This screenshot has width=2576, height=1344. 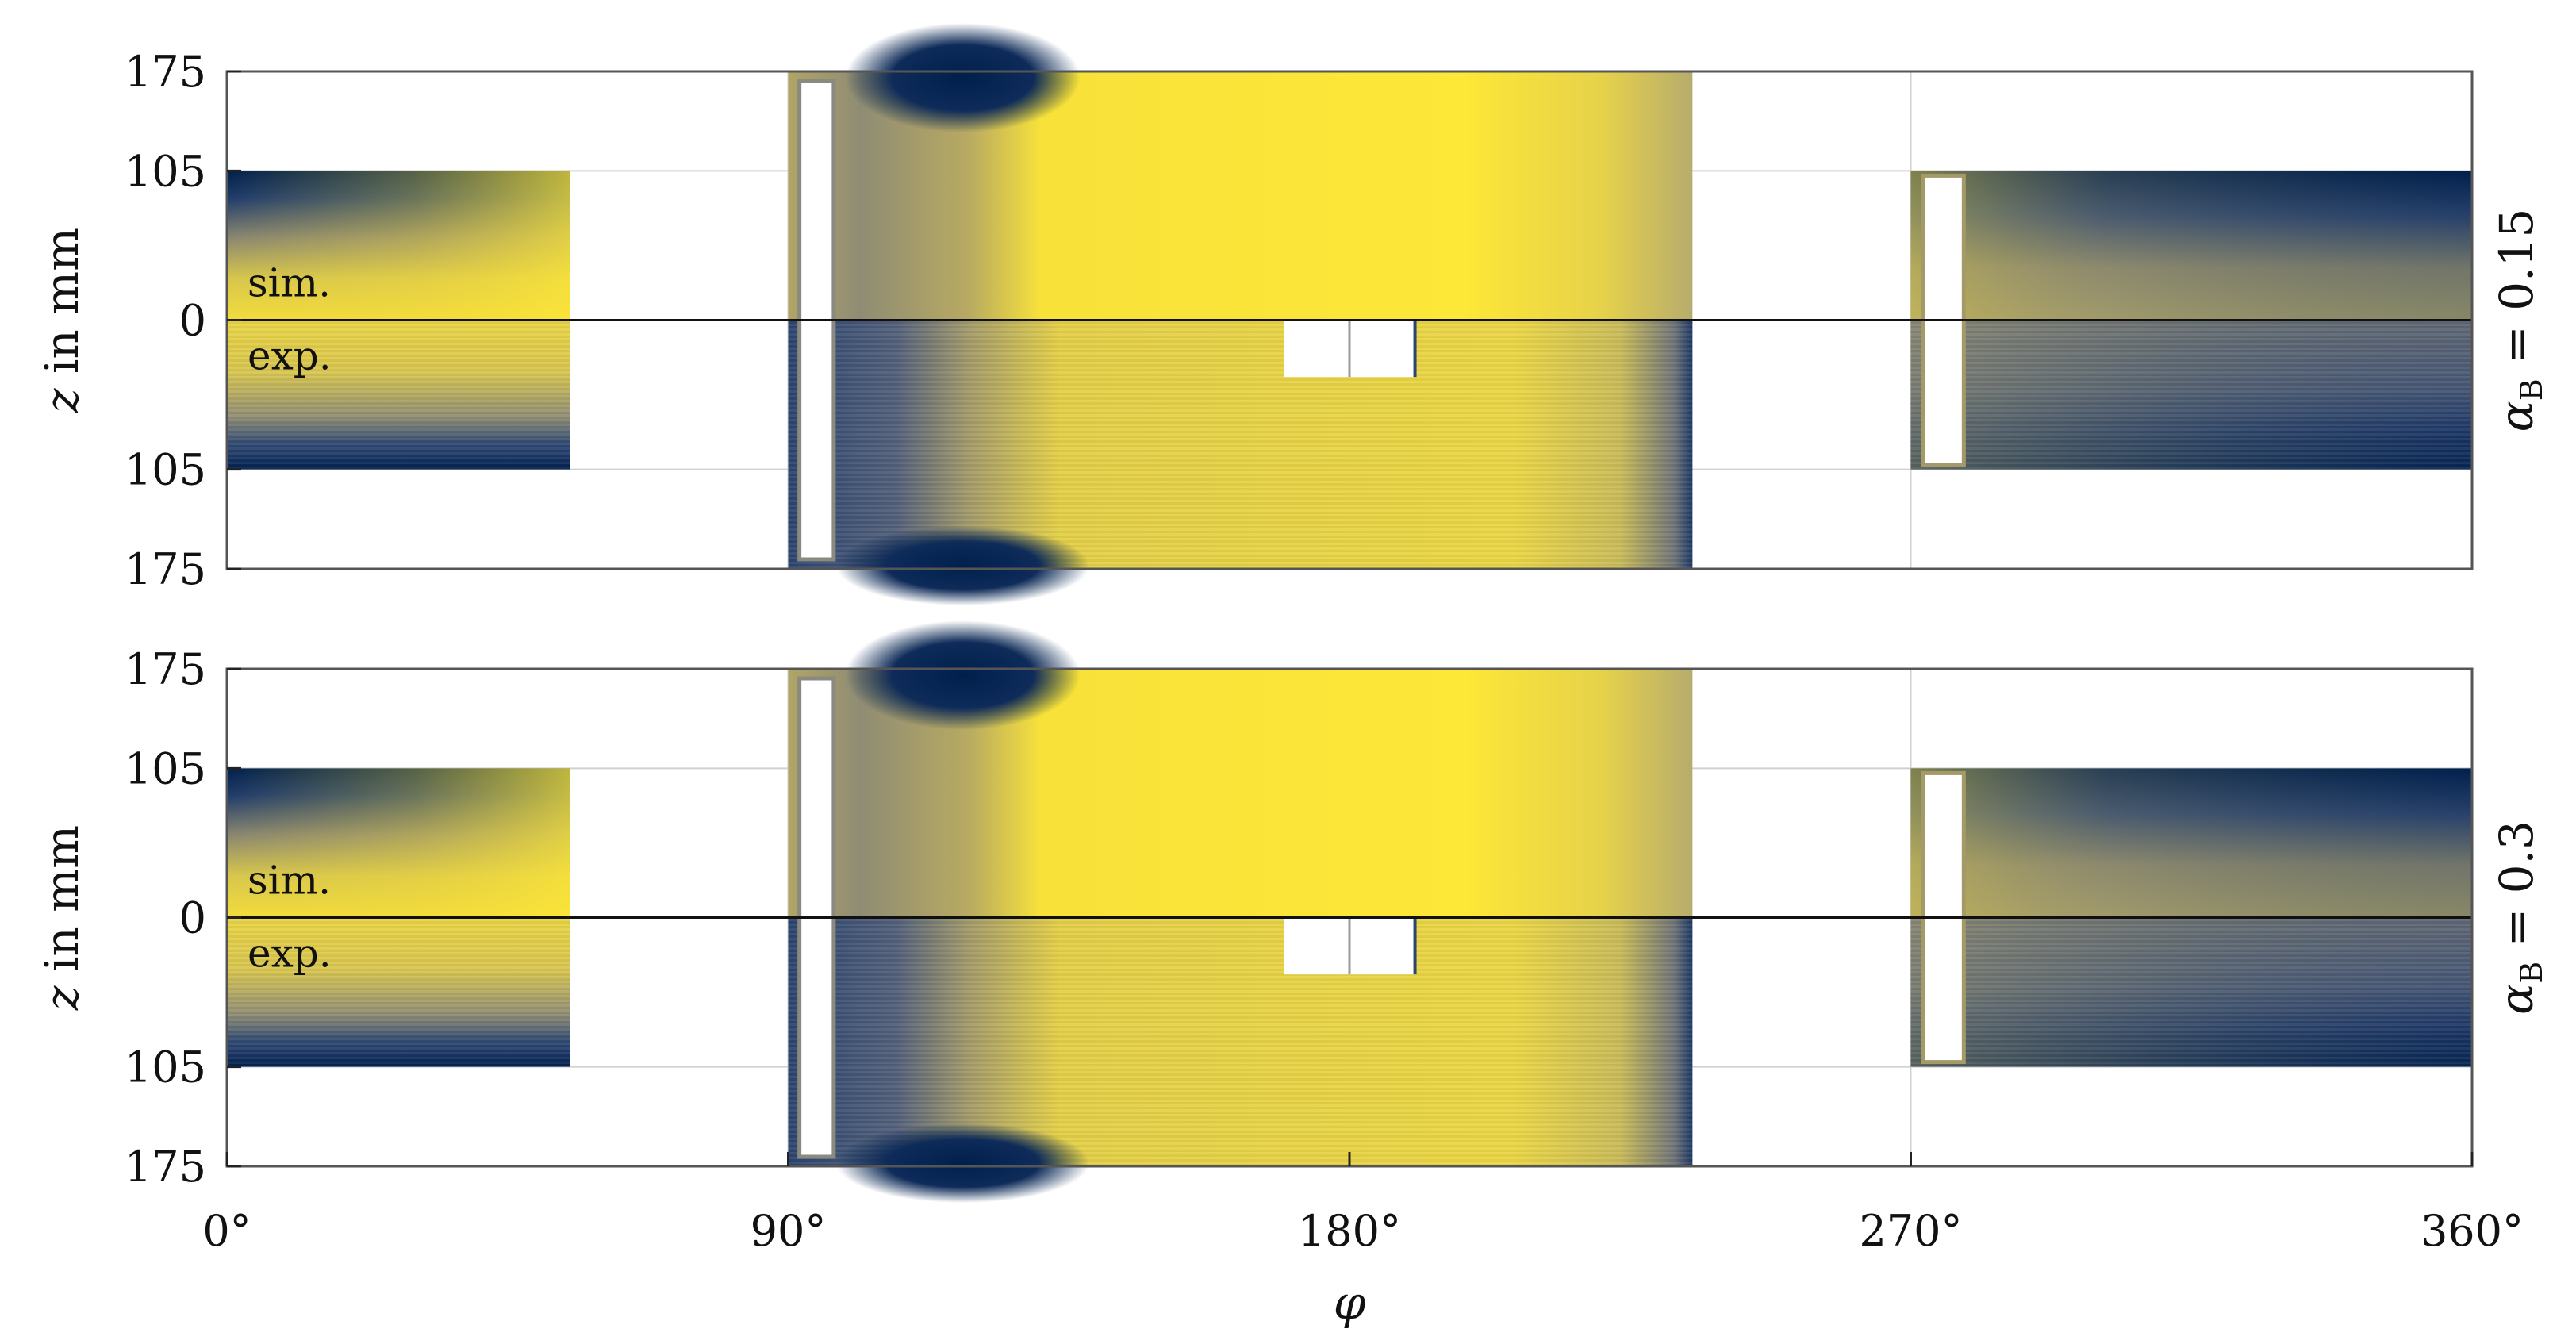 What do you see at coordinates (2516, 294) in the screenshot?
I see `param-value: = 0.15` at bounding box center [2516, 294].